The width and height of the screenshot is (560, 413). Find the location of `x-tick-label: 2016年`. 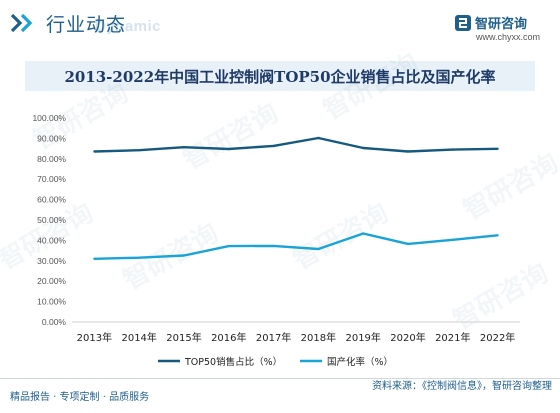

x-tick-label: 2016年 is located at coordinates (228, 337).